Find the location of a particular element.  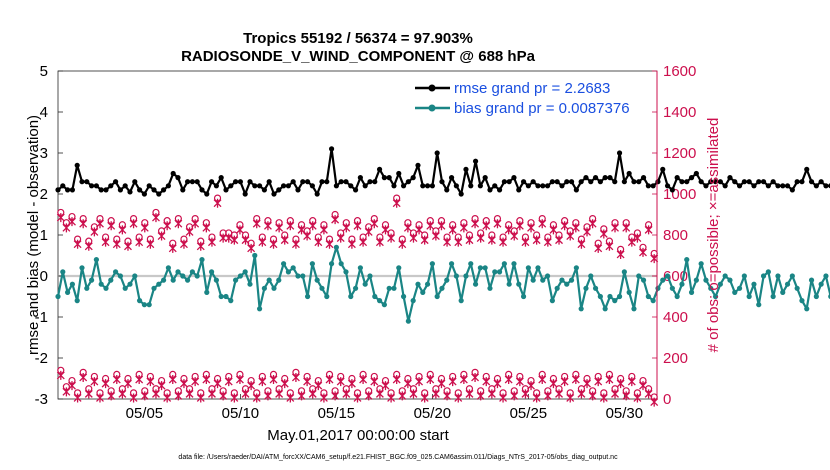

legend-rmse-label: rmse grand pr = 2.2683 is located at coordinates (532, 88).